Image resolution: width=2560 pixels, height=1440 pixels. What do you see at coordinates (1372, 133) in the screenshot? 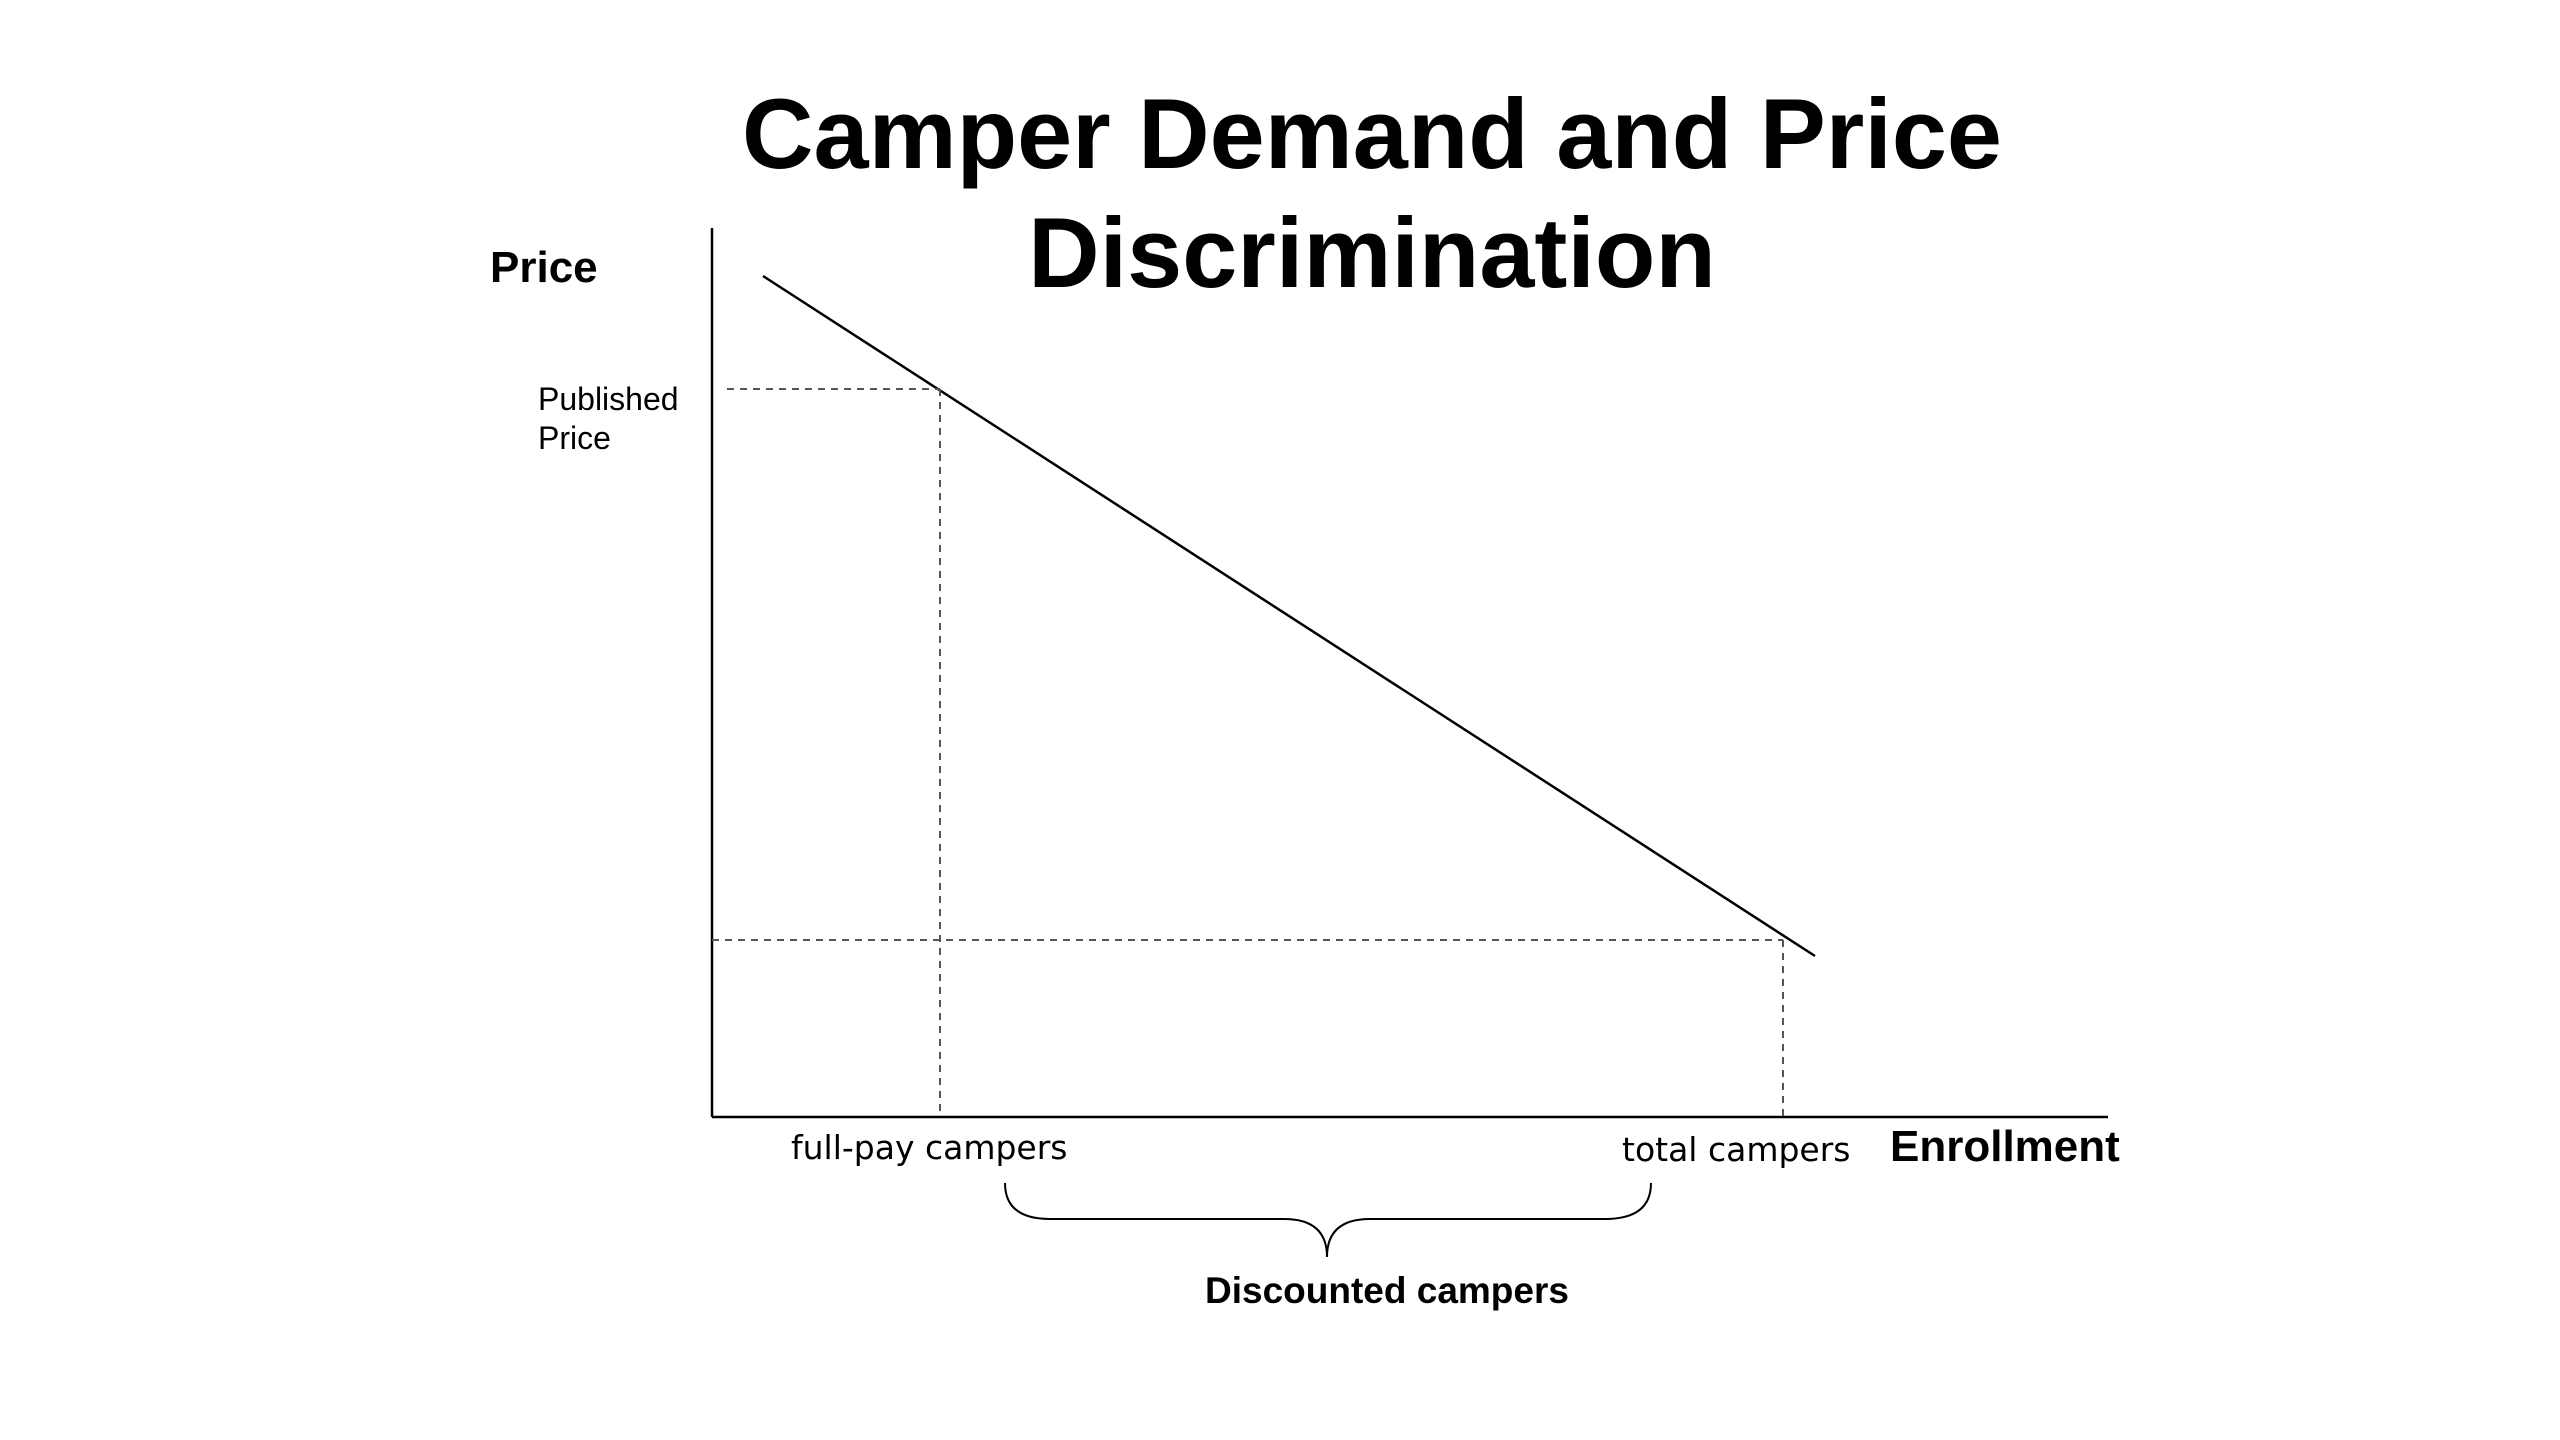
I see `diagram-title-line1: Camper Demand and Price` at bounding box center [1372, 133].